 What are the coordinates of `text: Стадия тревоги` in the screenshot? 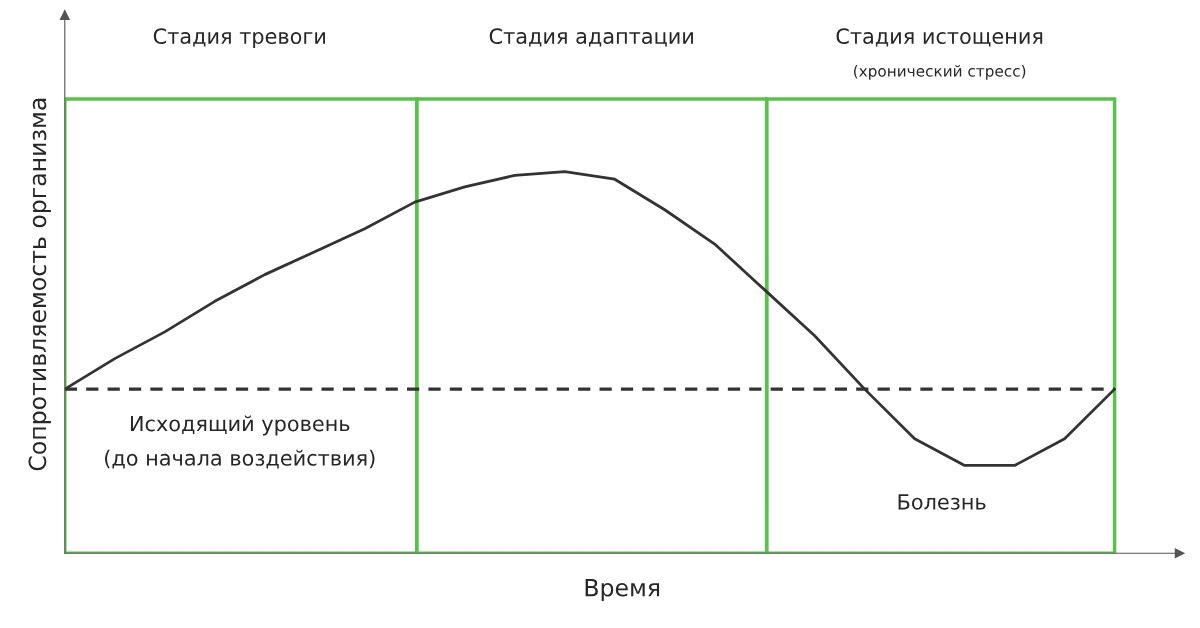 It's located at (239, 38).